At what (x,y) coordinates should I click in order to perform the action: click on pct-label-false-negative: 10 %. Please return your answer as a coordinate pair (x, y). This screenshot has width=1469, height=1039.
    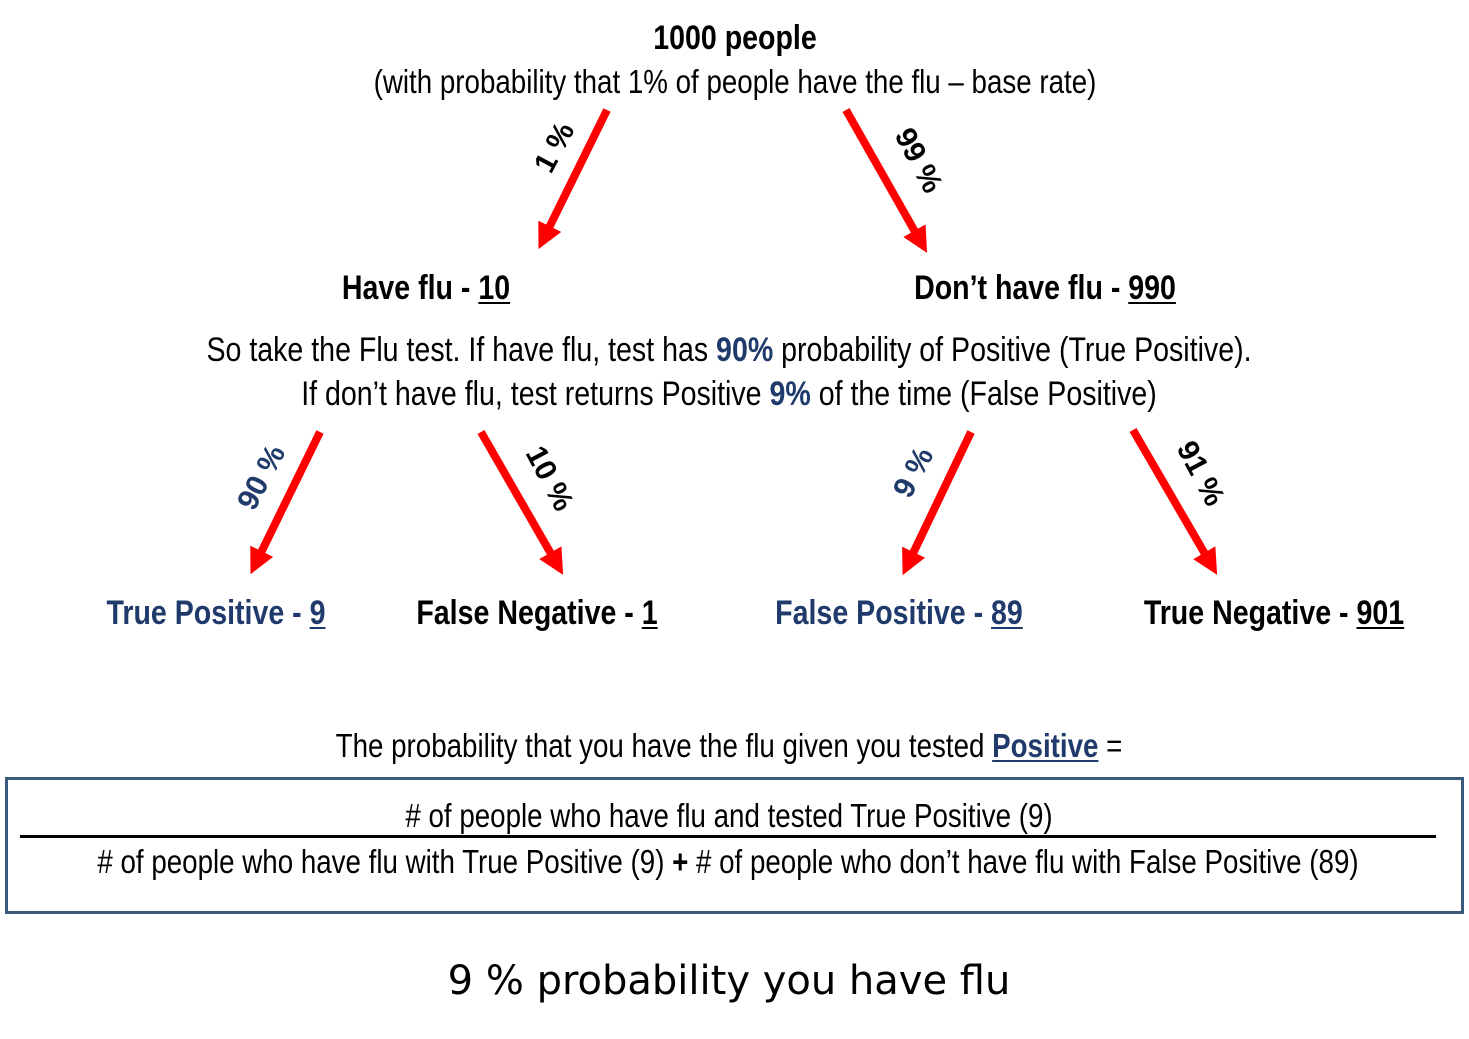
    Looking at the image, I should click on (549, 479).